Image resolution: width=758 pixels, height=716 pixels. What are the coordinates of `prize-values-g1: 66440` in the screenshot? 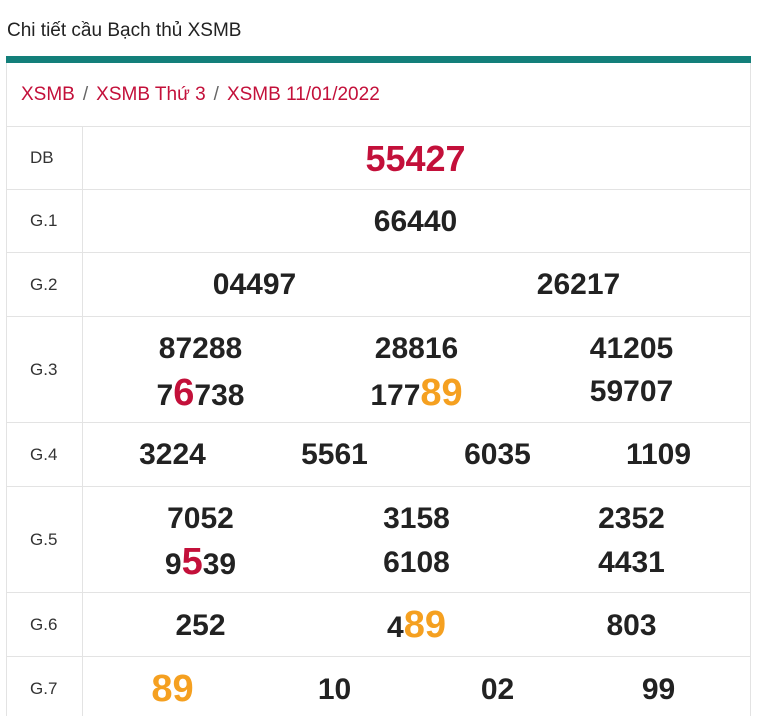 It's located at (416, 221).